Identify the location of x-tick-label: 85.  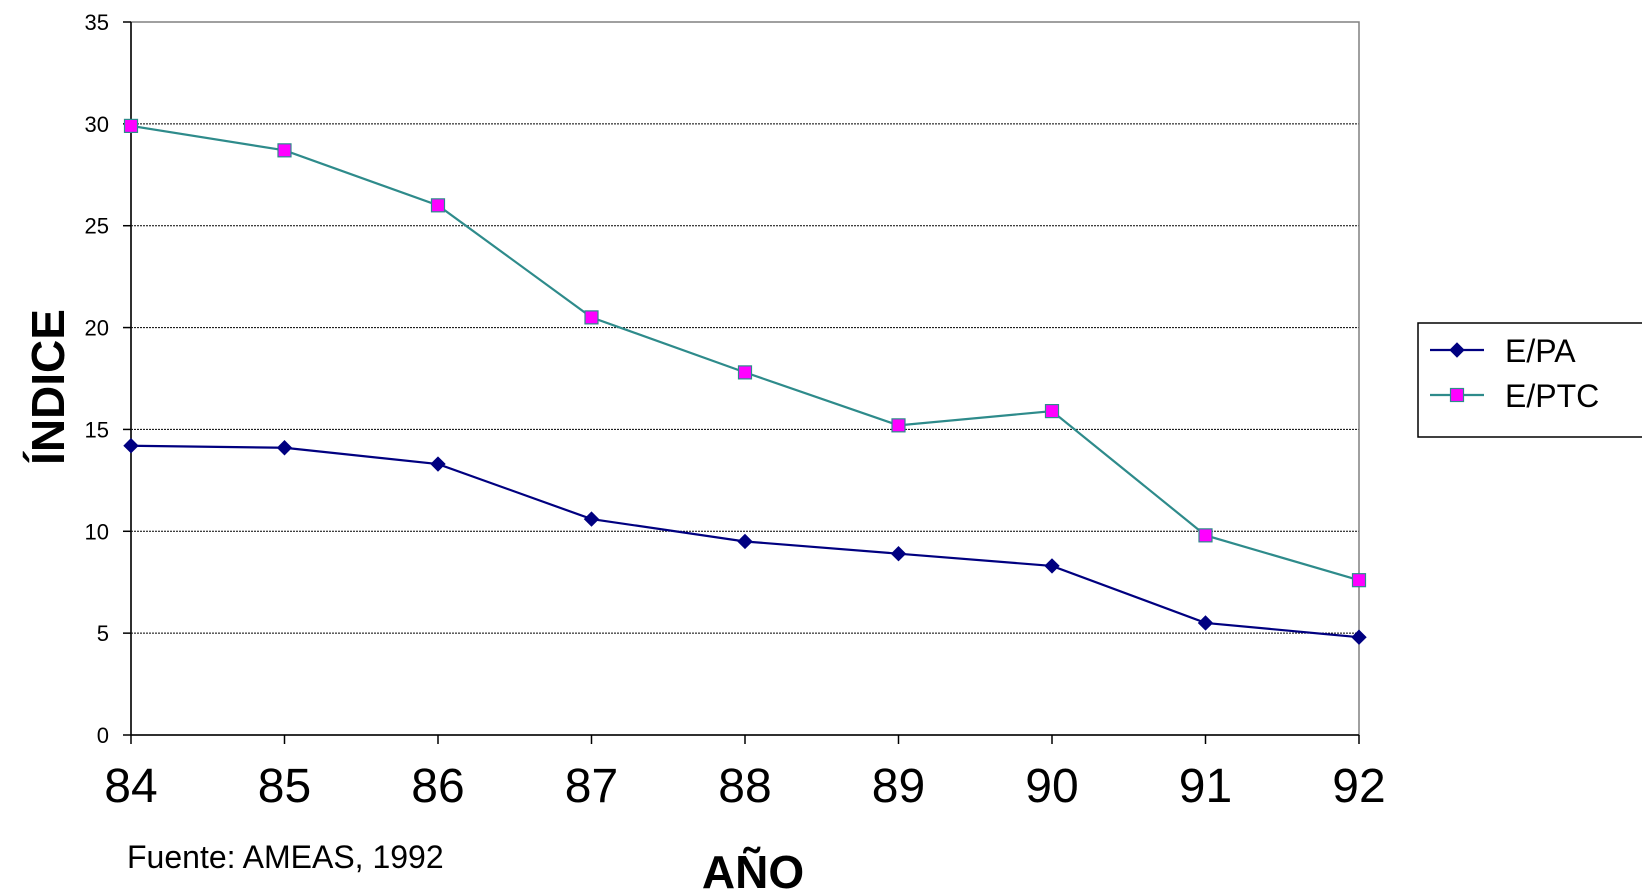
(284, 786).